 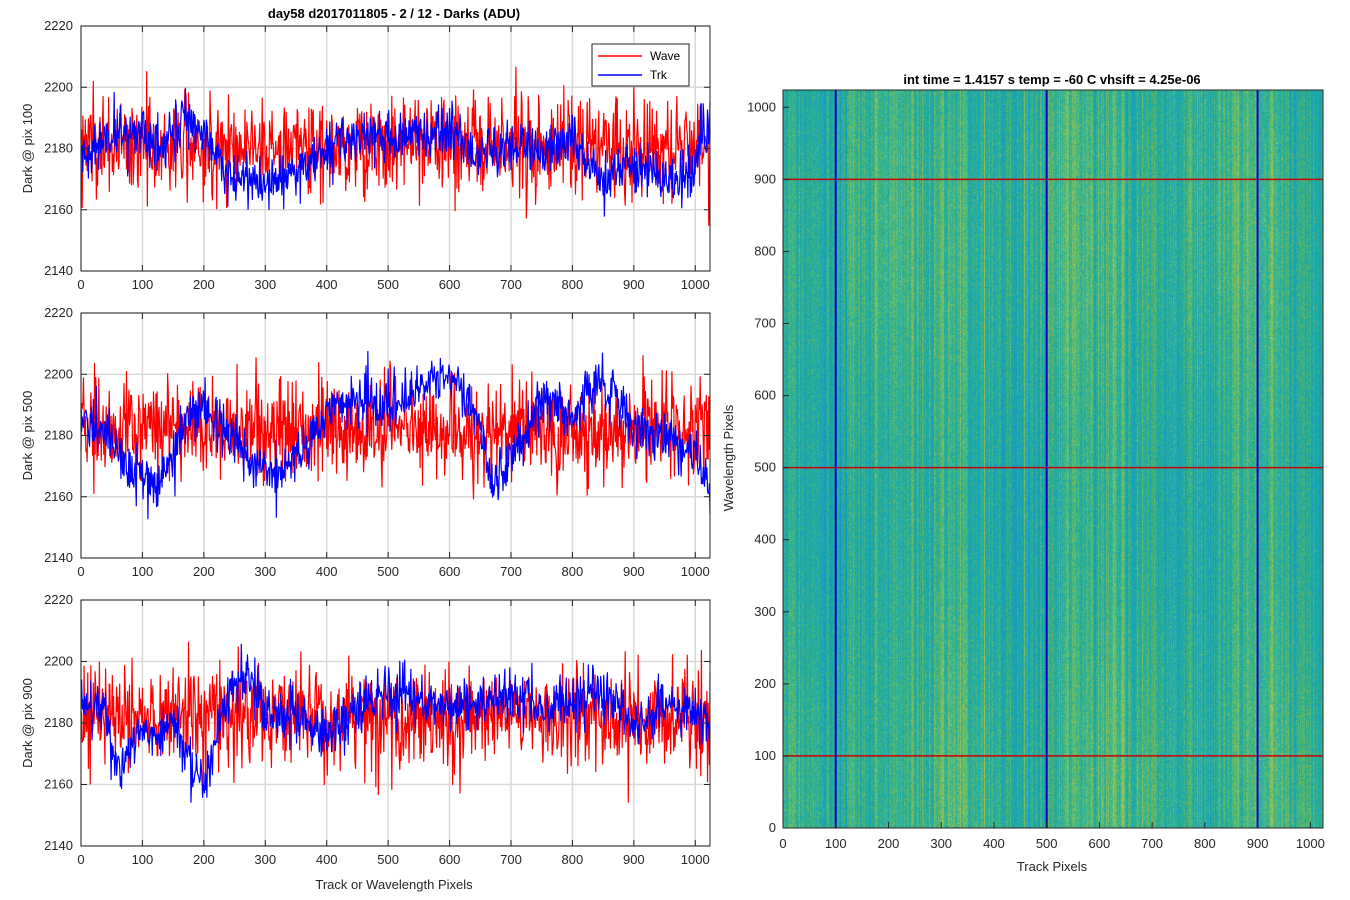 What do you see at coordinates (765, 395) in the screenshot?
I see `y-tick-label: 600` at bounding box center [765, 395].